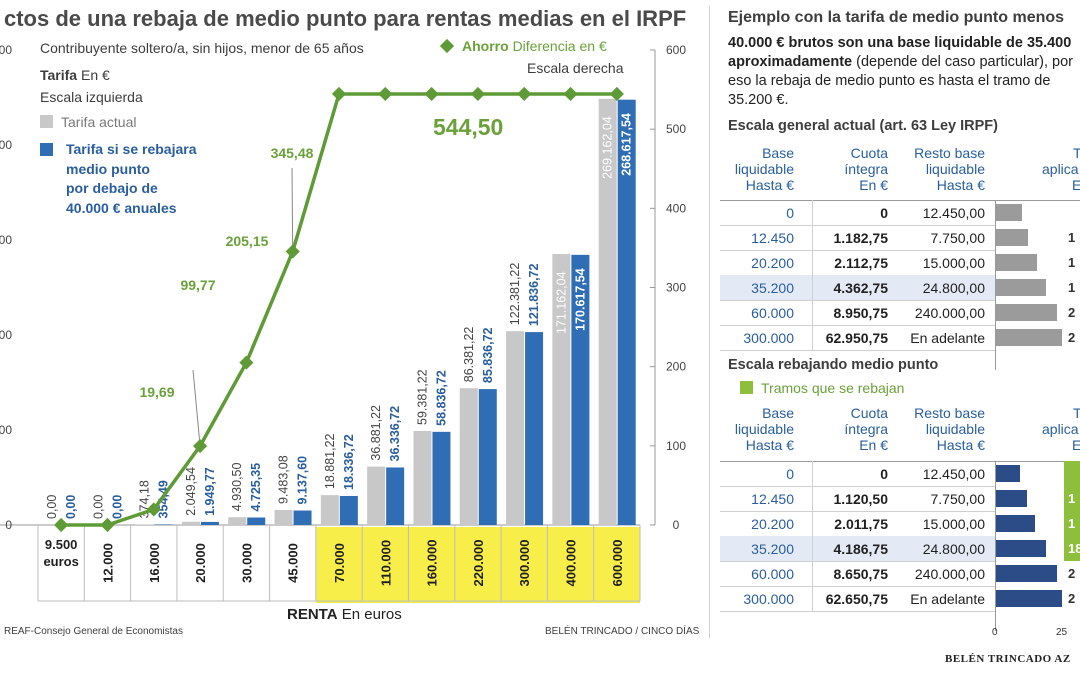 The width and height of the screenshot is (1080, 675). What do you see at coordinates (1021, 287) in the screenshot?
I see `table1-tipo-bar` at bounding box center [1021, 287].